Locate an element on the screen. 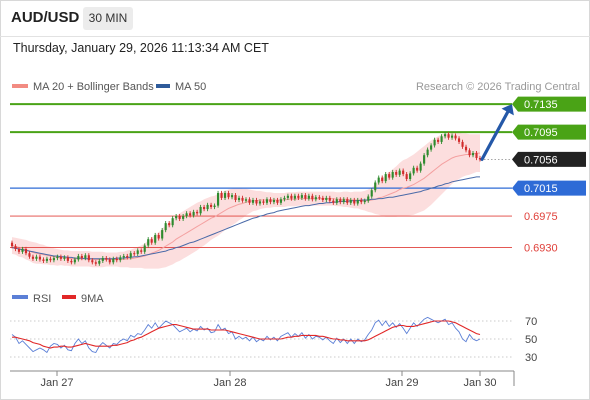  x-tick-label: Jan 27 is located at coordinates (56, 383).